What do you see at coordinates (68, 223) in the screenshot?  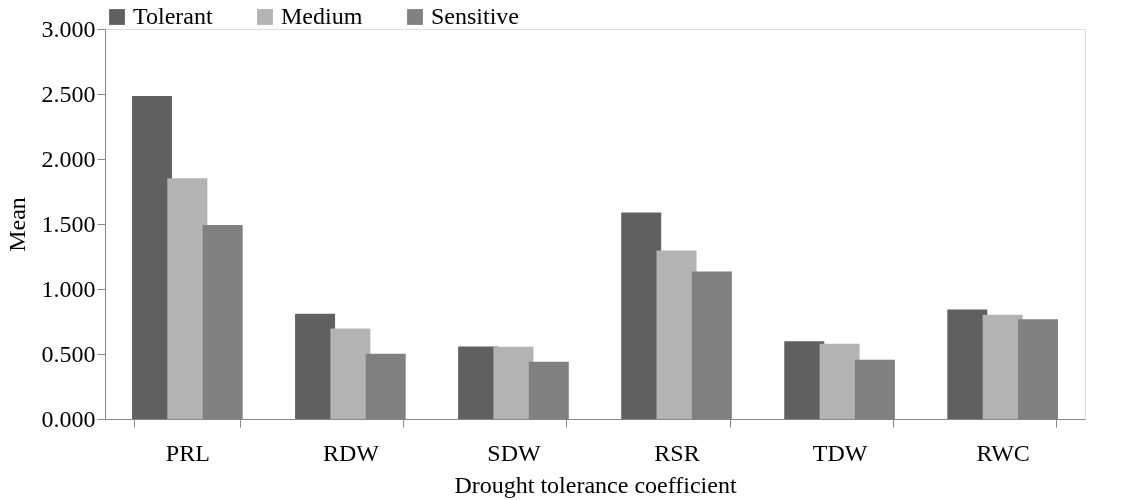 I see `y-tick-label: 1.500` at bounding box center [68, 223].